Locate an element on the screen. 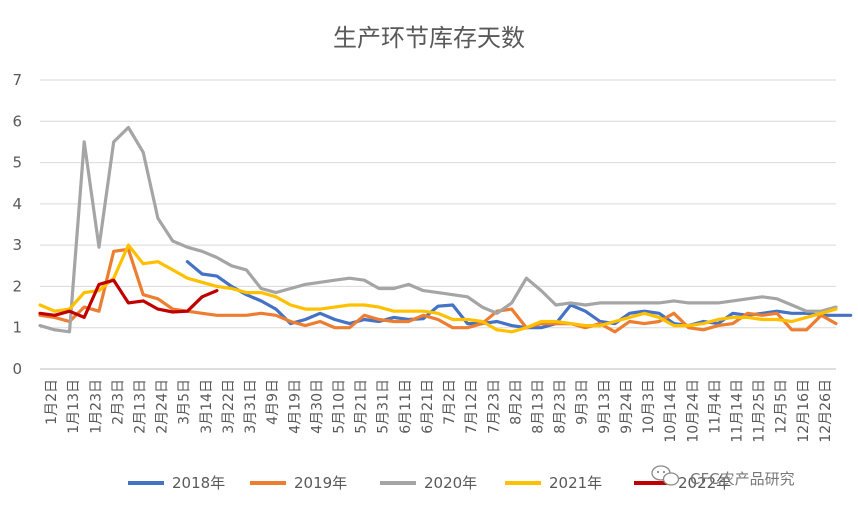  x-tick-label: 9月13日 is located at coordinates (605, 406).